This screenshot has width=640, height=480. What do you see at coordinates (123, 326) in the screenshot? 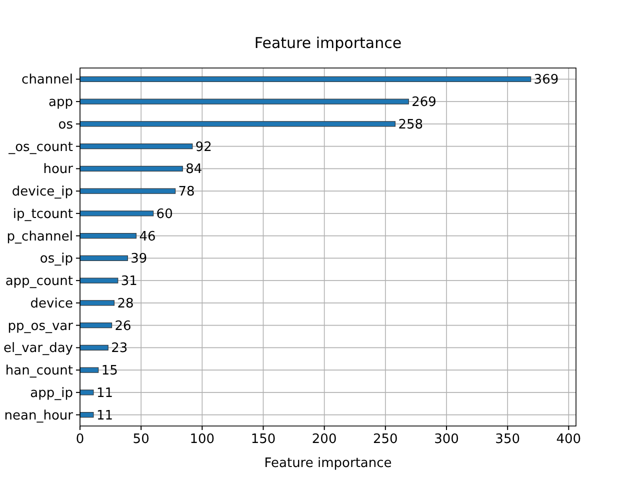
I see `data-label: 26` at bounding box center [123, 326].